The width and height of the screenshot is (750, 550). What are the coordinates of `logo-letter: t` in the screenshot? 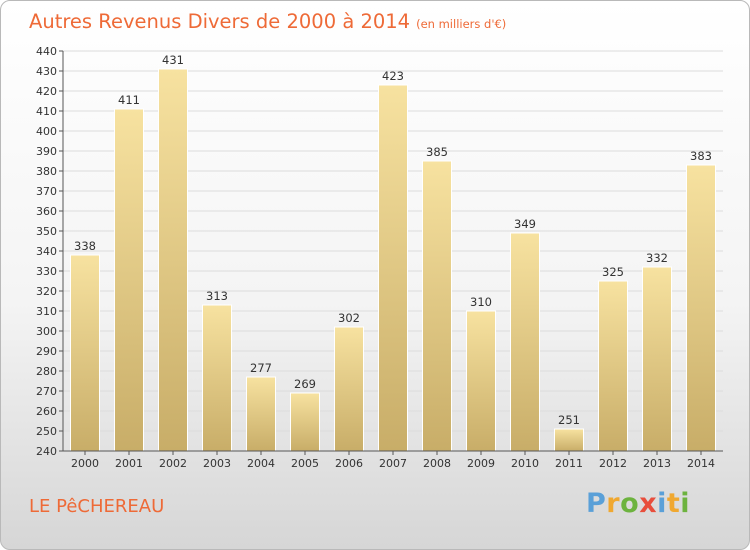 It's located at (673, 503).